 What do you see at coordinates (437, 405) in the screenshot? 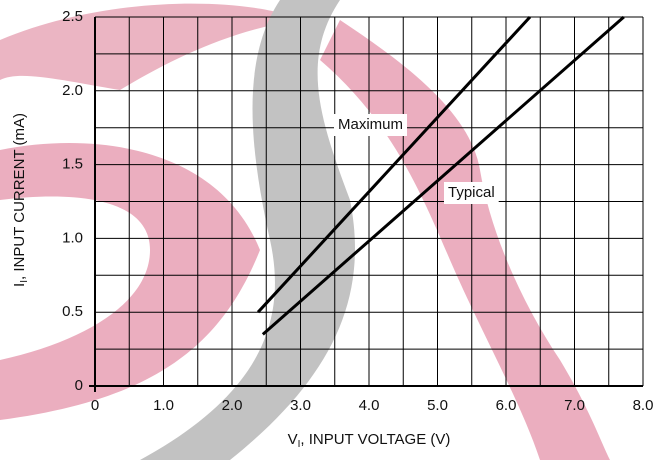
I see `x-tick-label: 5.0` at bounding box center [437, 405].